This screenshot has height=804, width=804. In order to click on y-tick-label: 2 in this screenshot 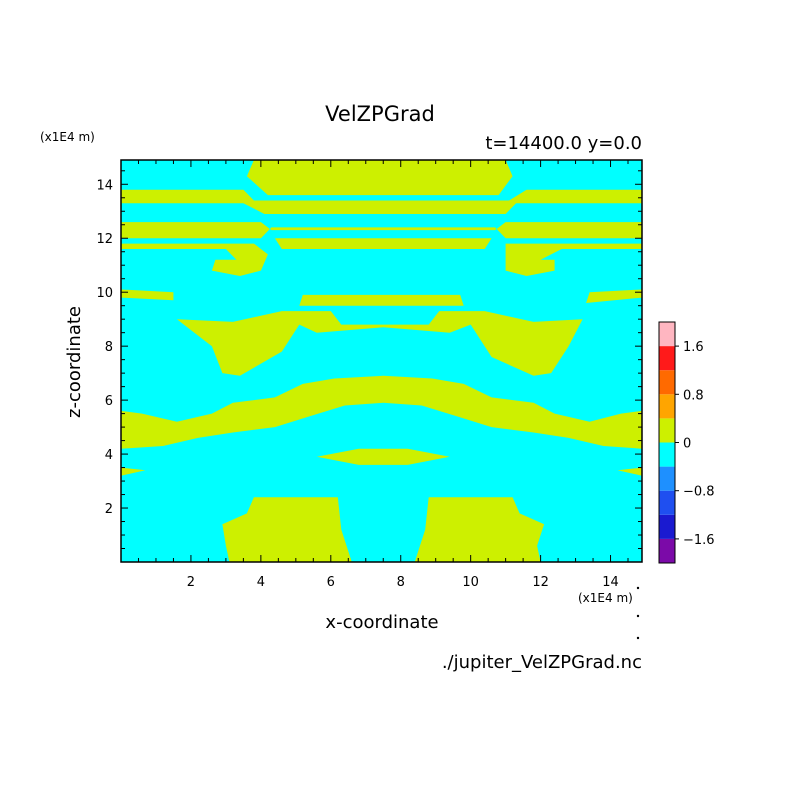, I will do `click(109, 509)`.